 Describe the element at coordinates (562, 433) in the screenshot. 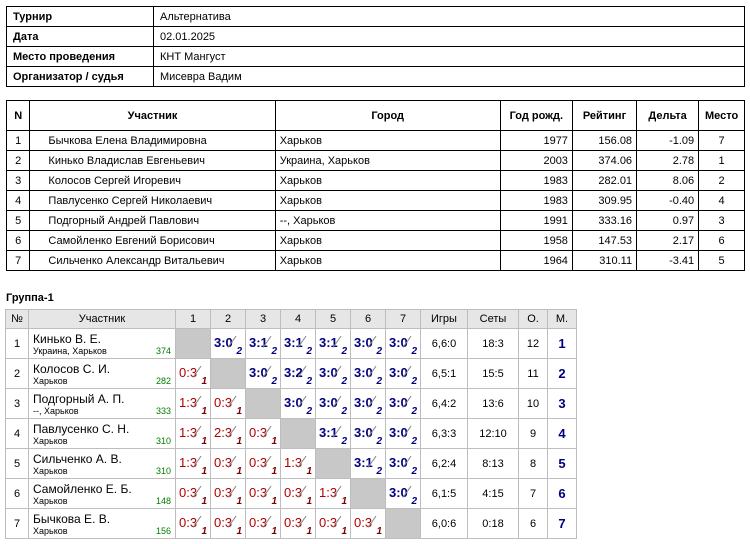

I see `place-stat: 4` at that location.